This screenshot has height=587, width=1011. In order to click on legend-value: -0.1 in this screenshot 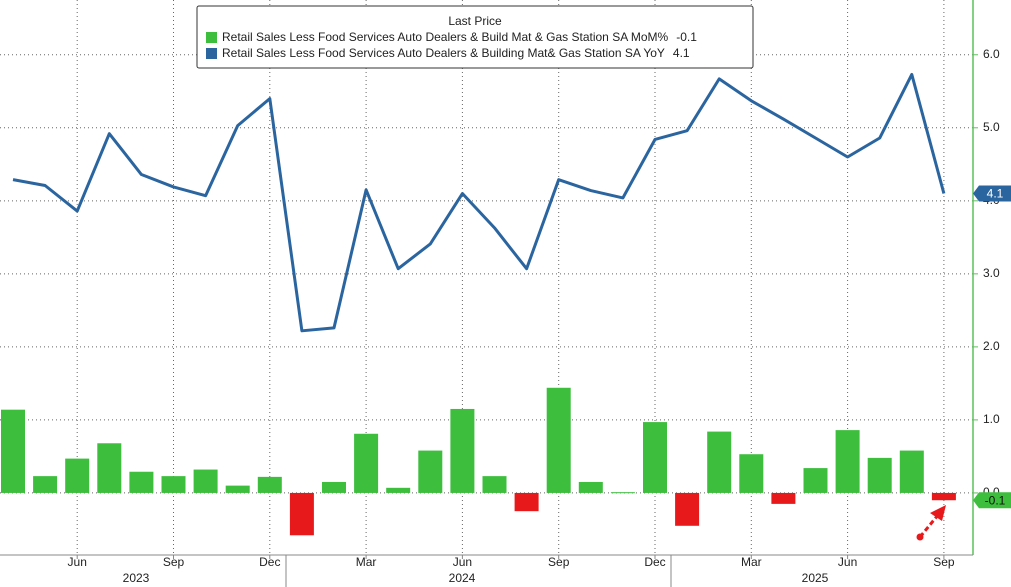, I will do `click(686, 37)`.